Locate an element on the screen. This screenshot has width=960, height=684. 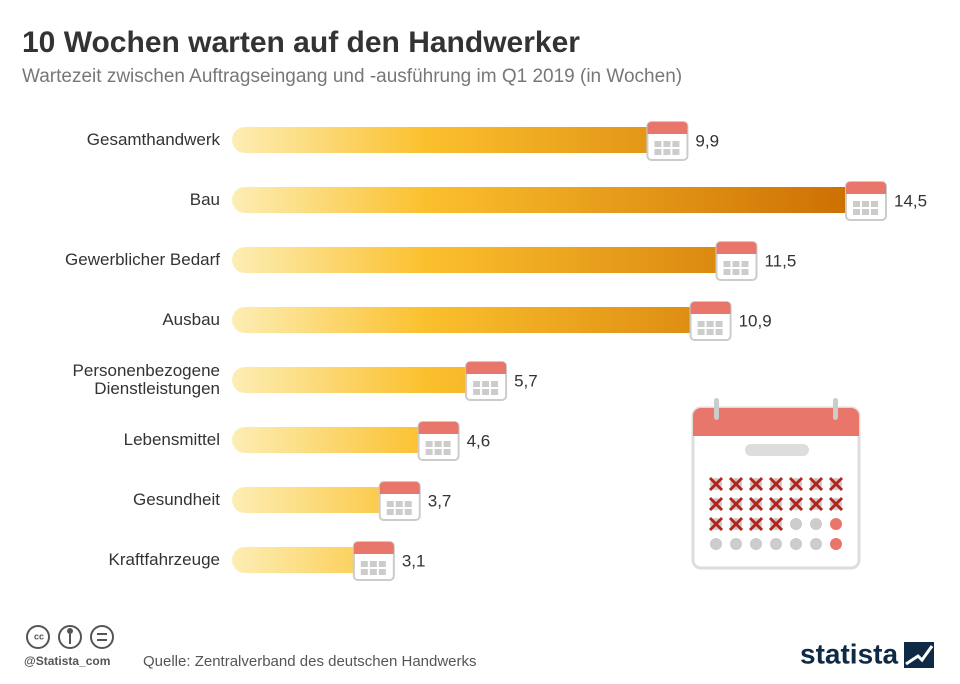
value-label: 11,5 is located at coordinates (780, 260).